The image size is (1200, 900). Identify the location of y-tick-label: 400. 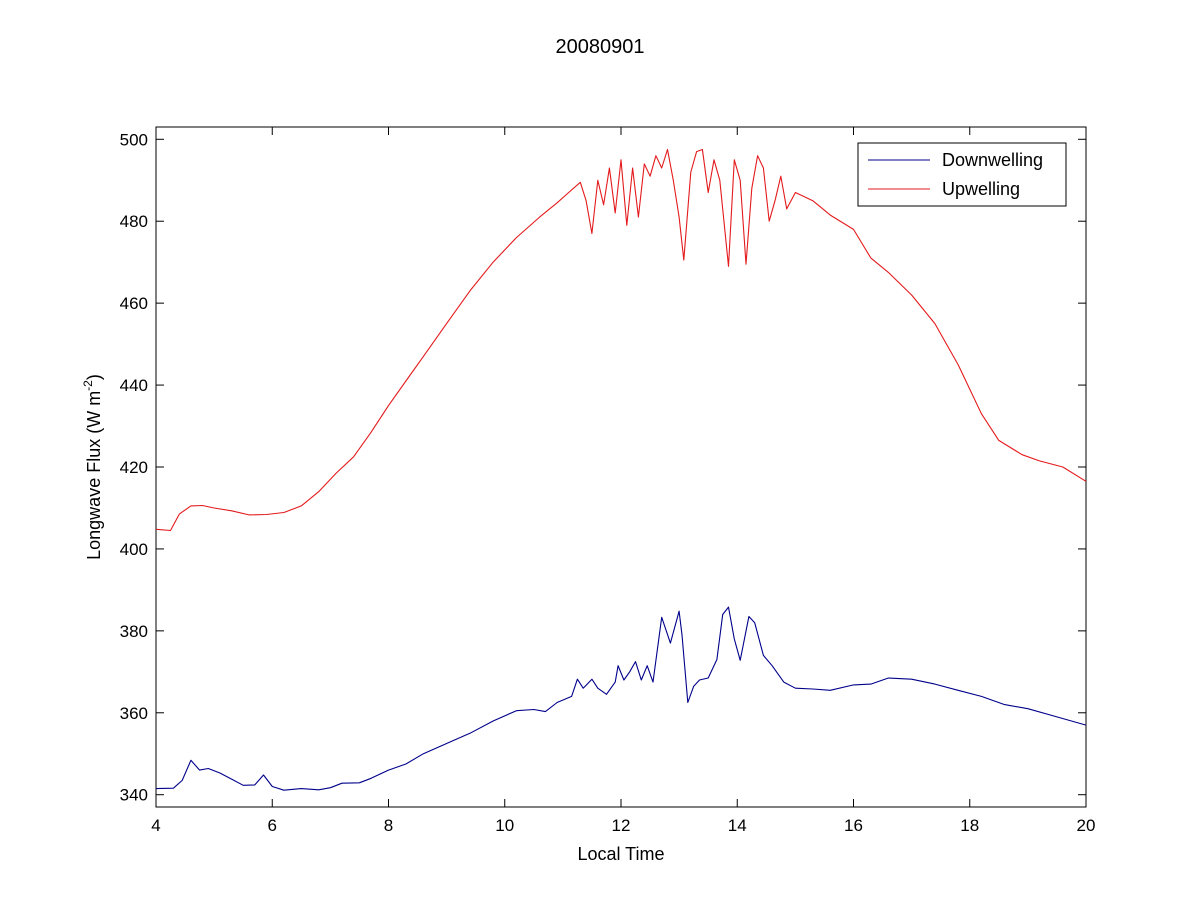
(134, 549).